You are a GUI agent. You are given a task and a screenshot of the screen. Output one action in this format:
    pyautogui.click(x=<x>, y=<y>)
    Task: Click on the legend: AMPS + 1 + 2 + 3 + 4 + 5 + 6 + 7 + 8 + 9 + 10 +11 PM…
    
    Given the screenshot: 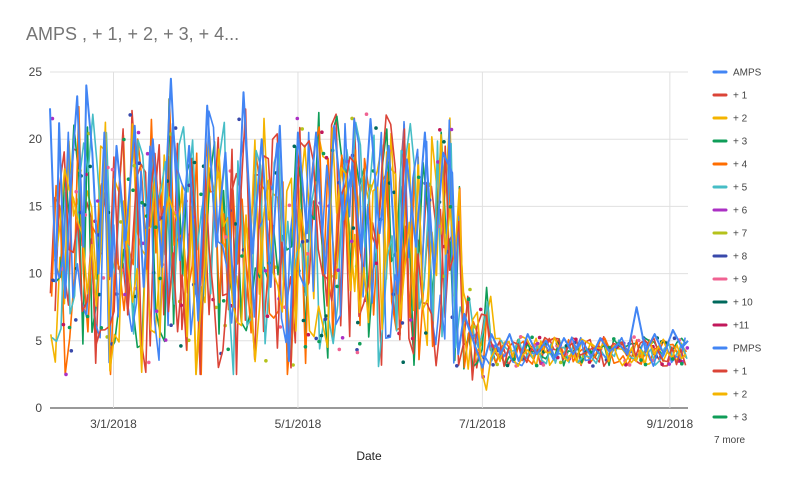 What is the action you would take?
    pyautogui.click(x=737, y=257)
    